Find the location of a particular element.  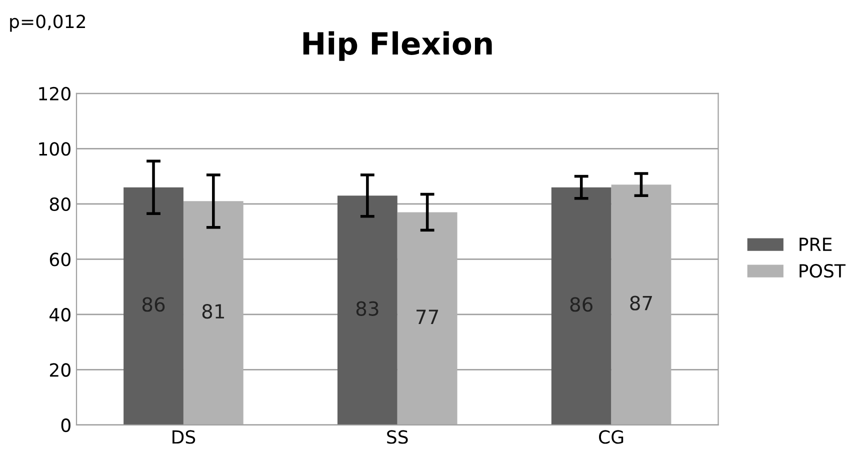

y-tick-label: 40 is located at coordinates (60, 315).